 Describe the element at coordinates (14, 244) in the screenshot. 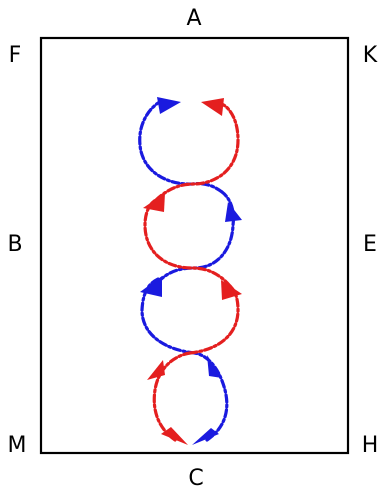

I see `marker-b: B` at that location.